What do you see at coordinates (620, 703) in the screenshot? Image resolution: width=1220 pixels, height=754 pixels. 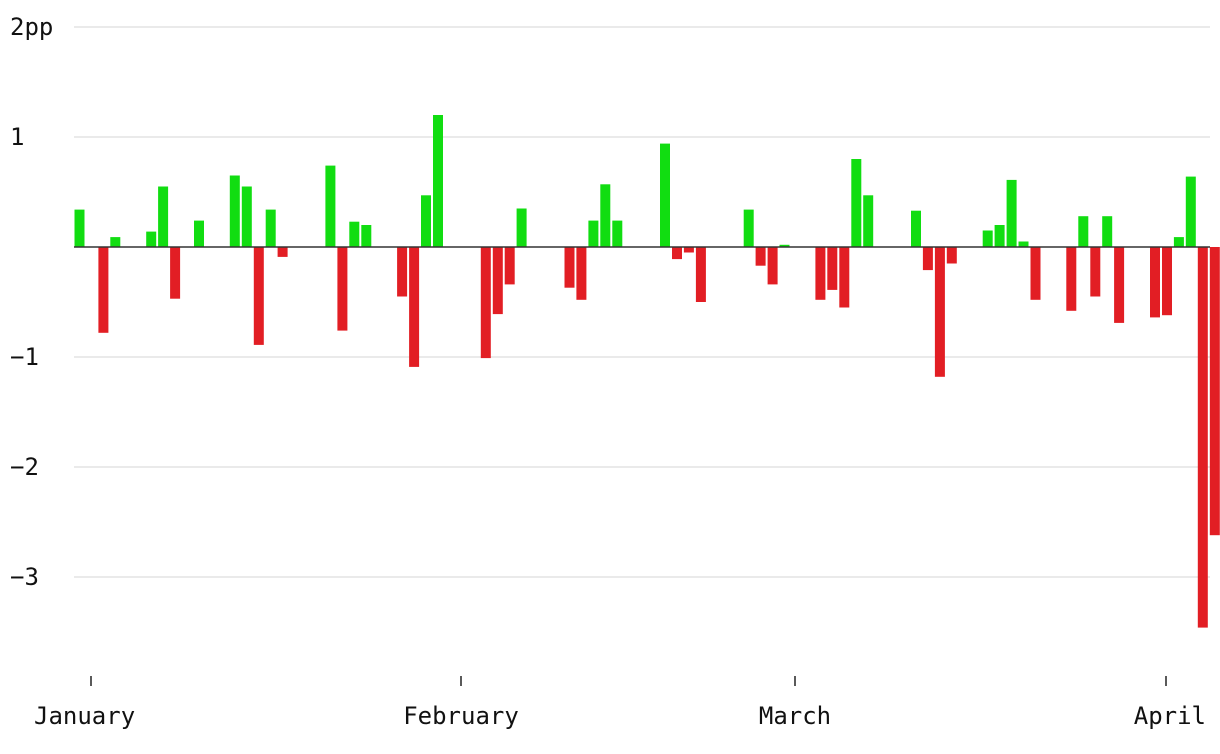 I see `x-axis: January February March April` at bounding box center [620, 703].